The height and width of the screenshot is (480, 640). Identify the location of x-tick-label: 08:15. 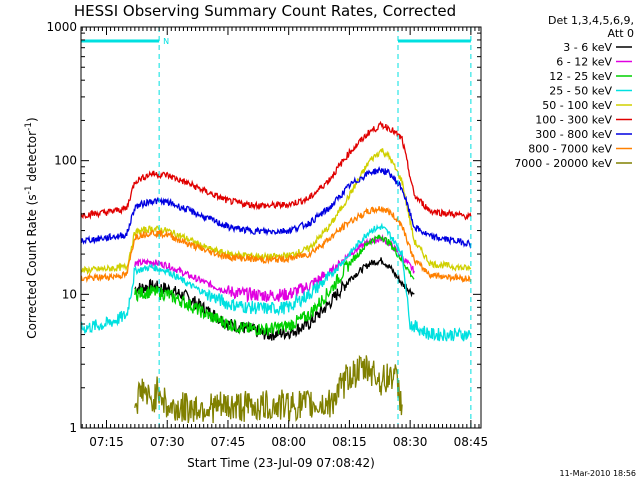
(349, 442).